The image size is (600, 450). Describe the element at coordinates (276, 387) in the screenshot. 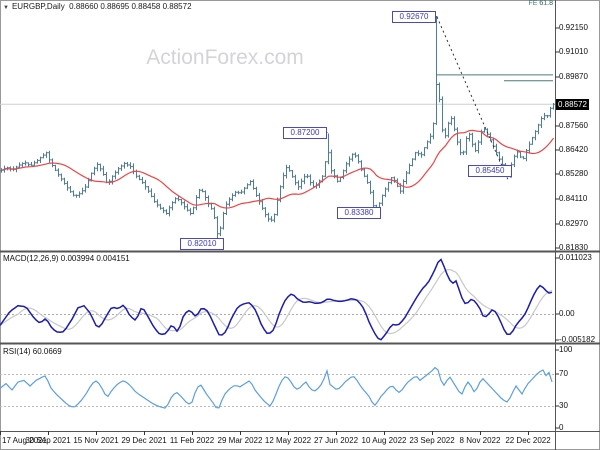

I see `rsi-line` at that location.